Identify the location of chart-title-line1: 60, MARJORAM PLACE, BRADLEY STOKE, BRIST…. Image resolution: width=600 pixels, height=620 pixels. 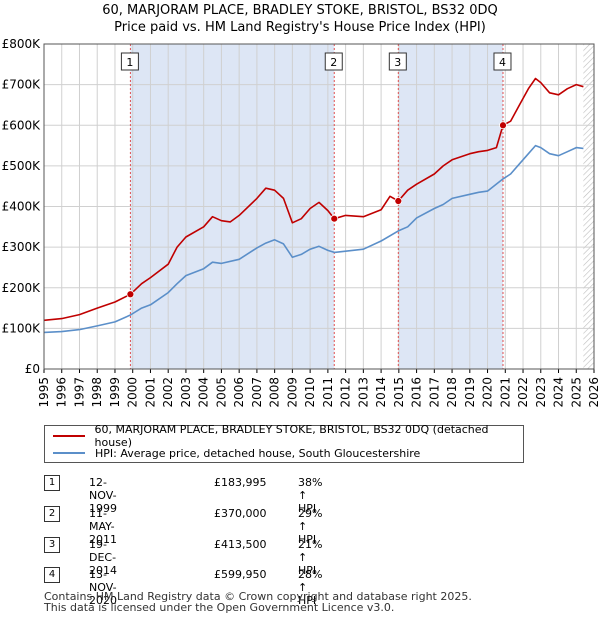
(300, 10).